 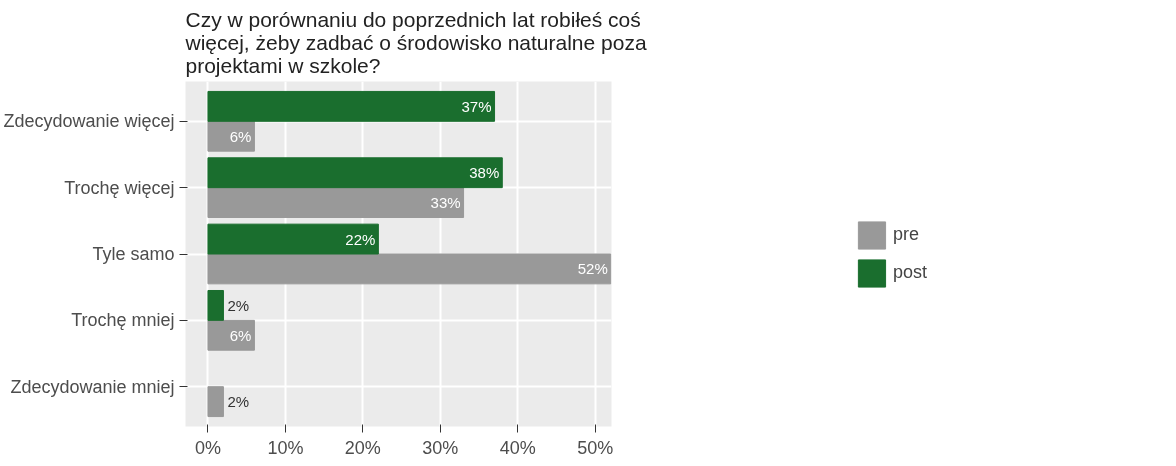 What do you see at coordinates (445, 203) in the screenshot?
I see `data-label: 33%` at bounding box center [445, 203].